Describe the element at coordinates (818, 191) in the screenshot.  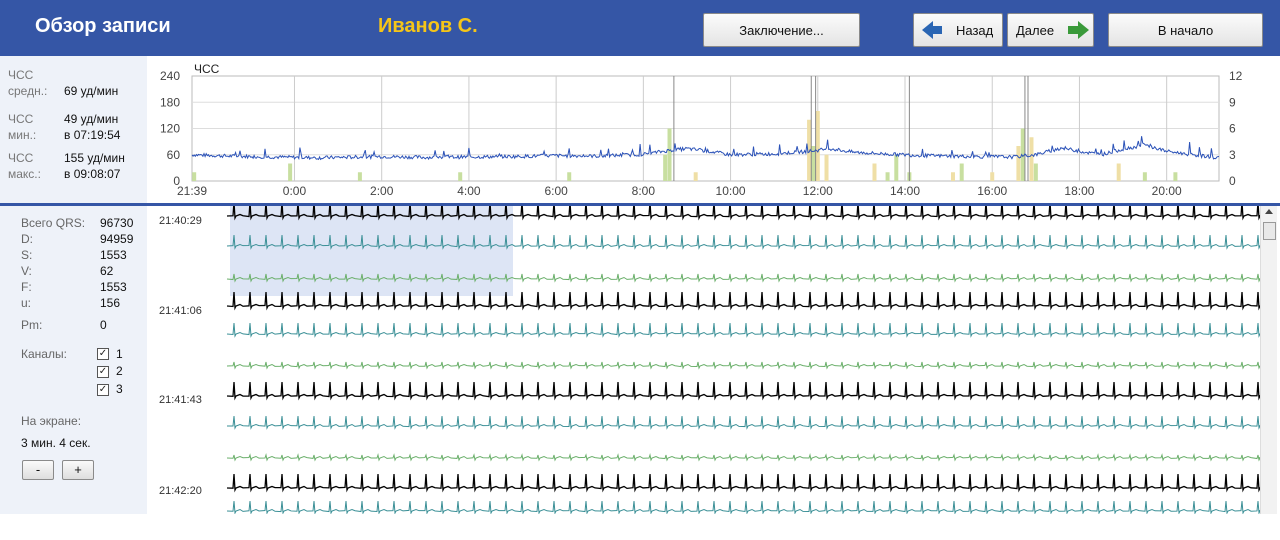
I see `chart-xtick-label: 12:00` at that location.